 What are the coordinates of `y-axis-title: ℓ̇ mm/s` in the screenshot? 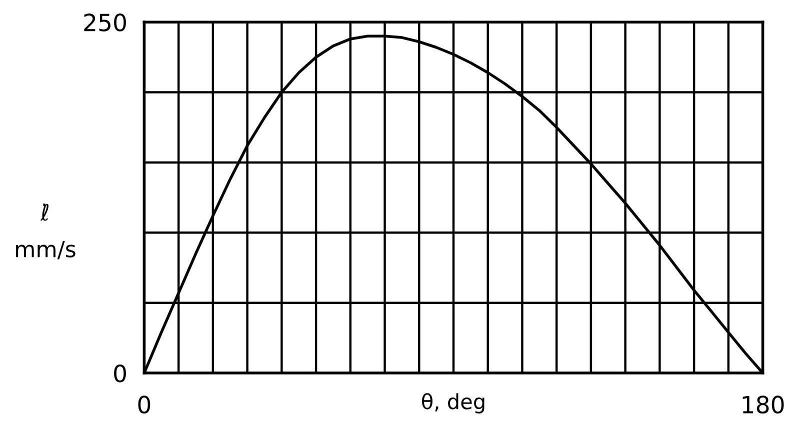 It's located at (46, 232).